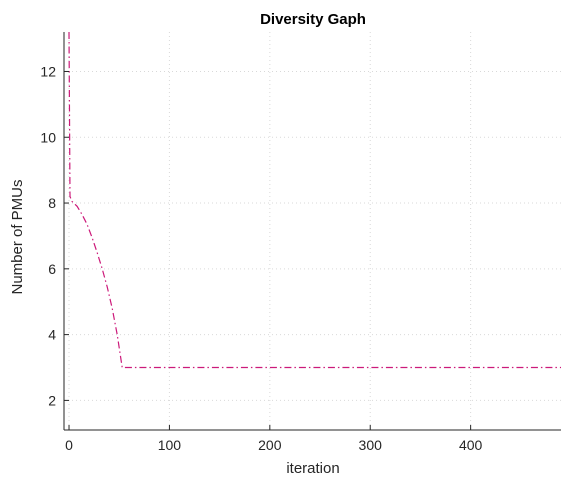 The width and height of the screenshot is (561, 477). I want to click on y-tick-label: 6, so click(52, 269).